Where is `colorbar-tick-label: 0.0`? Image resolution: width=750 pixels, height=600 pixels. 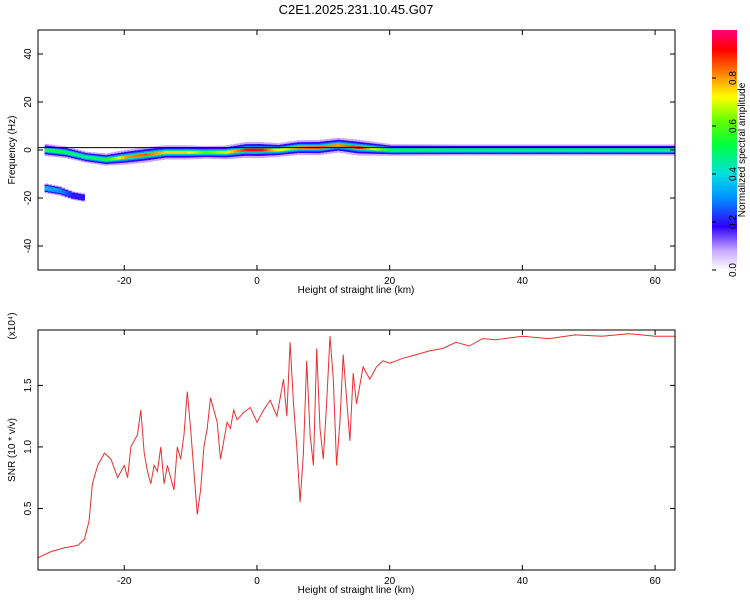 colorbar-tick-label: 0.0 is located at coordinates (733, 270).